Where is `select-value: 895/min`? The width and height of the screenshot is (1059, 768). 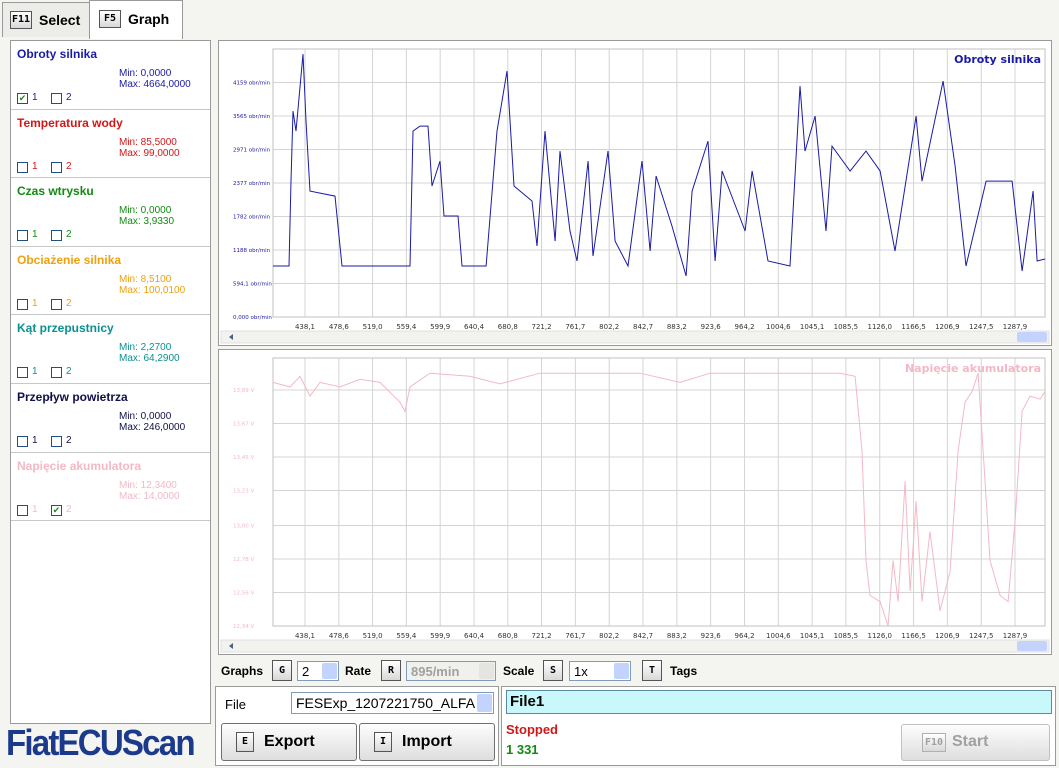 select-value: 895/min is located at coordinates (435, 671).